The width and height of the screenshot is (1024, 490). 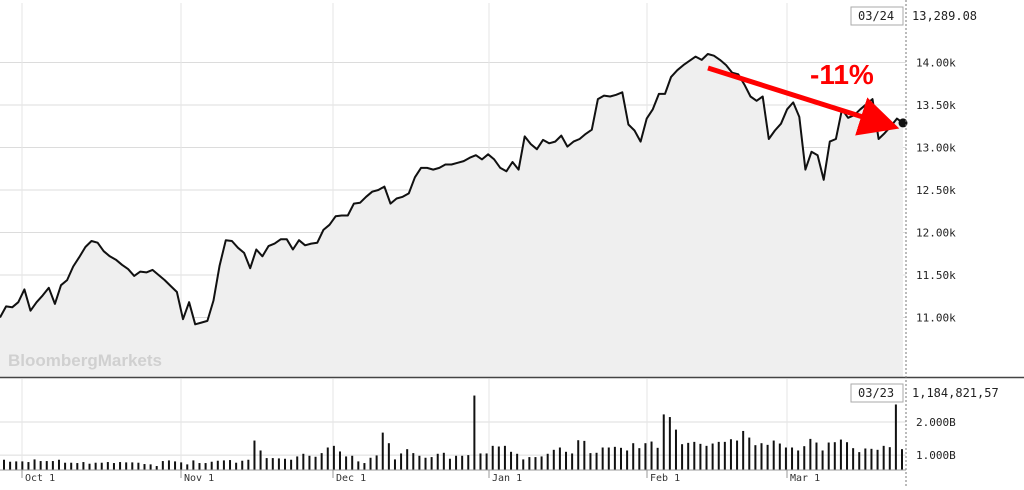 What do you see at coordinates (877, 393) in the screenshot?
I see `volume-readout-date-box` at bounding box center [877, 393].